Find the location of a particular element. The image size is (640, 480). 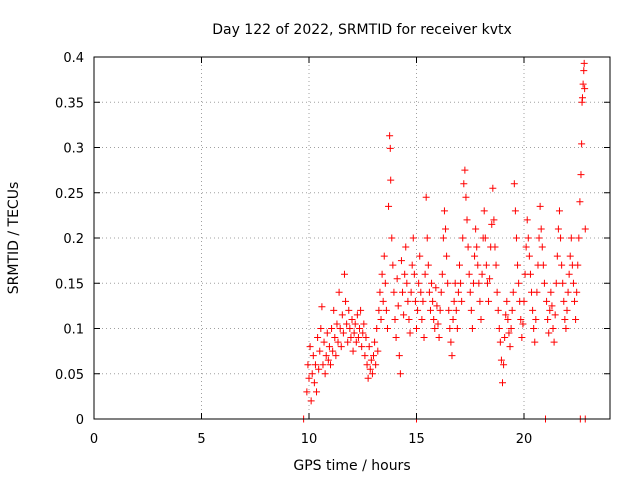

y-tick-label: 0 is located at coordinates (80, 420).